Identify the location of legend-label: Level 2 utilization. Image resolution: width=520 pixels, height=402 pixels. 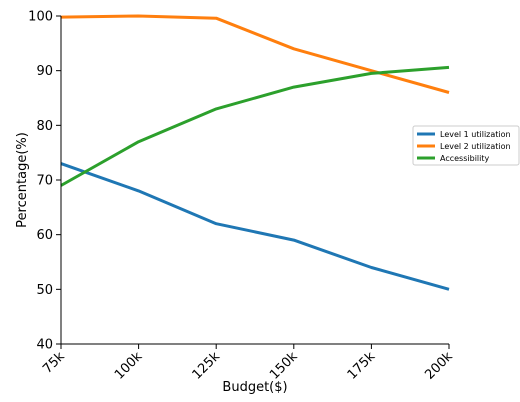
(475, 146).